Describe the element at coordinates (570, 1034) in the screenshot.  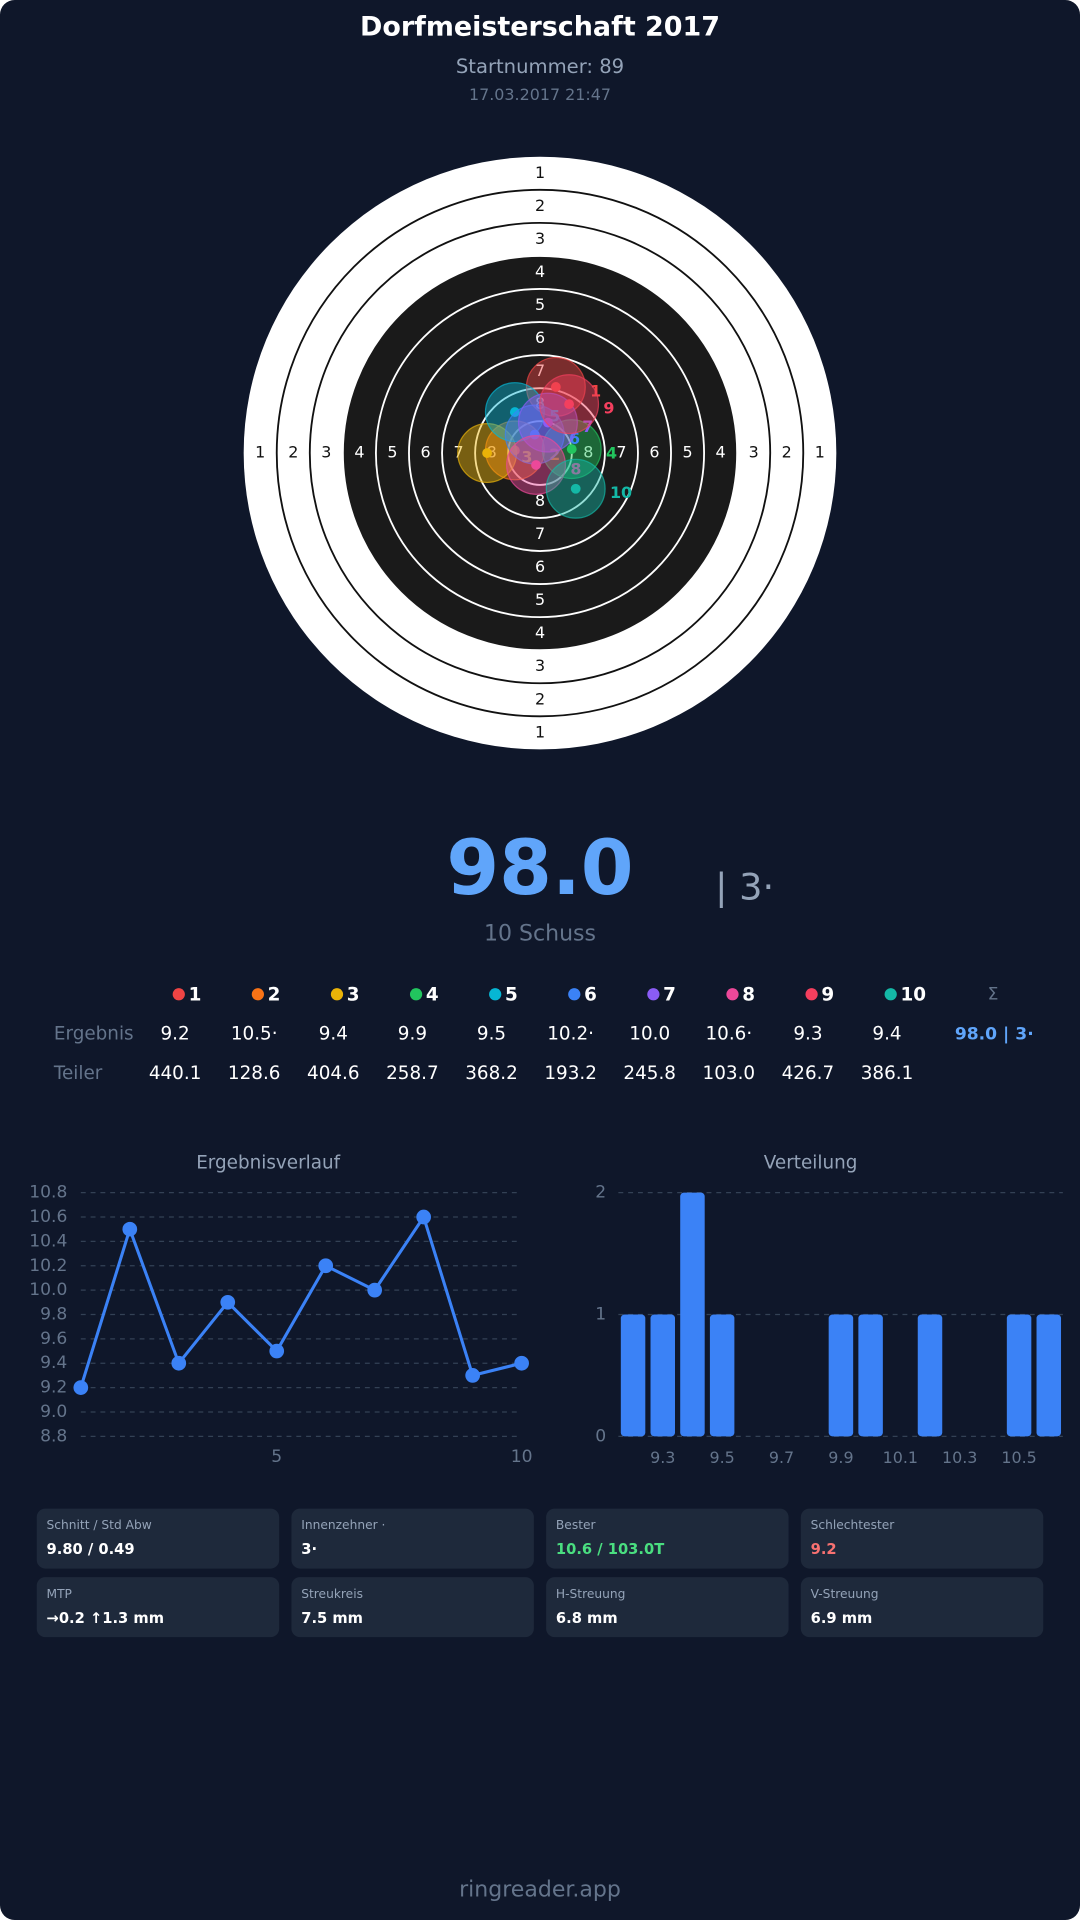
I see `table-cell: 10.2·` at that location.